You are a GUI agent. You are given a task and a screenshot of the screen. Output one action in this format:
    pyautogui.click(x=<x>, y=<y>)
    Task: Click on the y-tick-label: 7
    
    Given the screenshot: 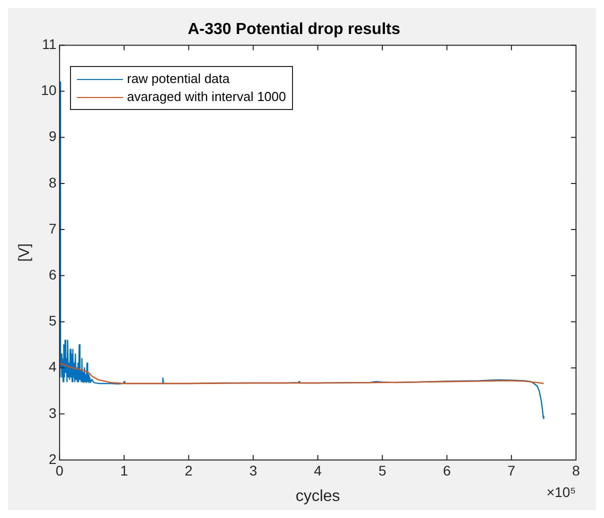 What is the action you would take?
    pyautogui.click(x=52, y=228)
    